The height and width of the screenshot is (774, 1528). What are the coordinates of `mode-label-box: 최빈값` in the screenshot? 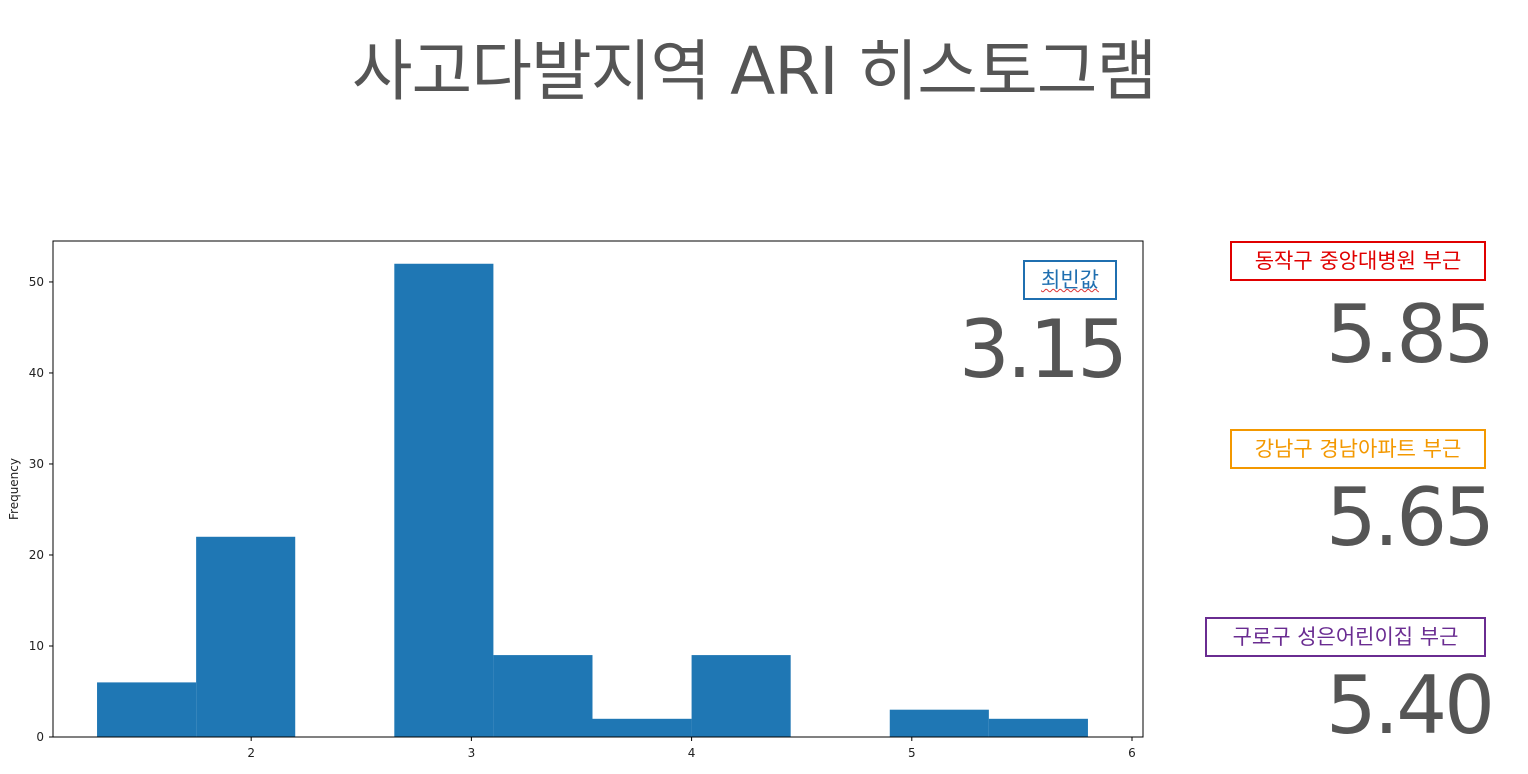 It's located at (1070, 280).